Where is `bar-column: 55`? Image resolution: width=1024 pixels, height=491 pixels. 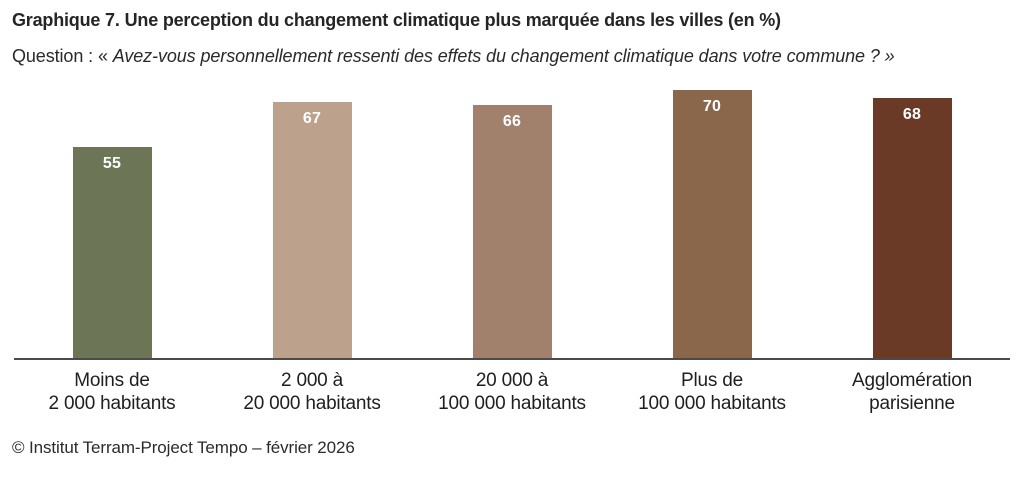 bar-column: 55 is located at coordinates (112, 252).